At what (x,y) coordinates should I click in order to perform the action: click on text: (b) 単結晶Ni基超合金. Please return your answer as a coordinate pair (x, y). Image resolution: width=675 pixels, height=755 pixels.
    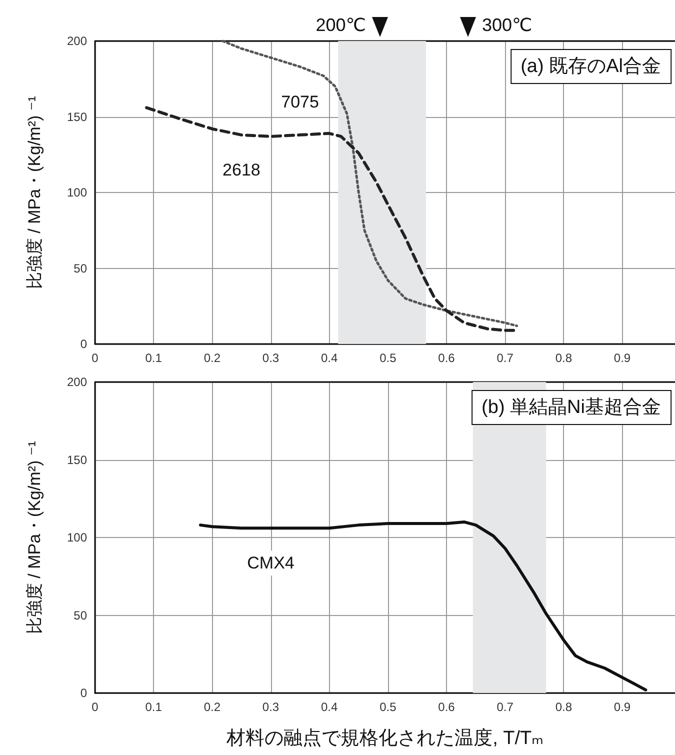
    Looking at the image, I should click on (572, 407).